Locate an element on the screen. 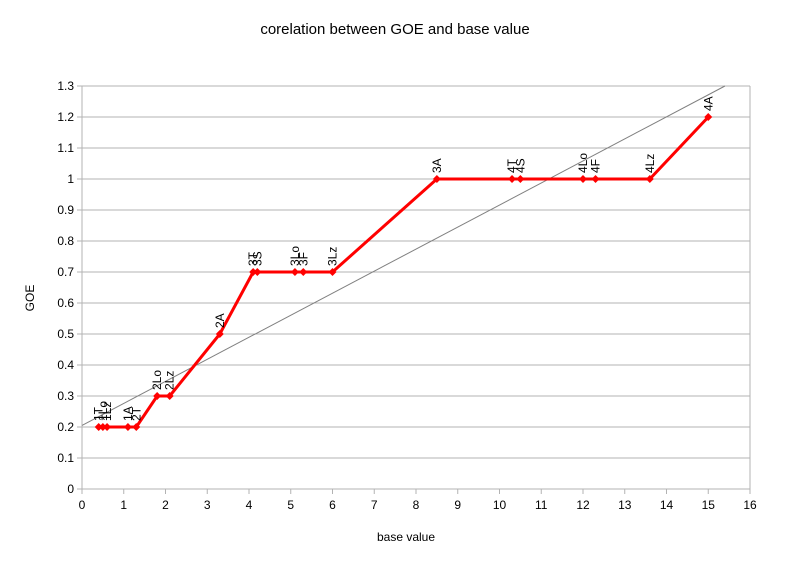 The height and width of the screenshot is (566, 790). x-tick-label: 4 is located at coordinates (249, 505).